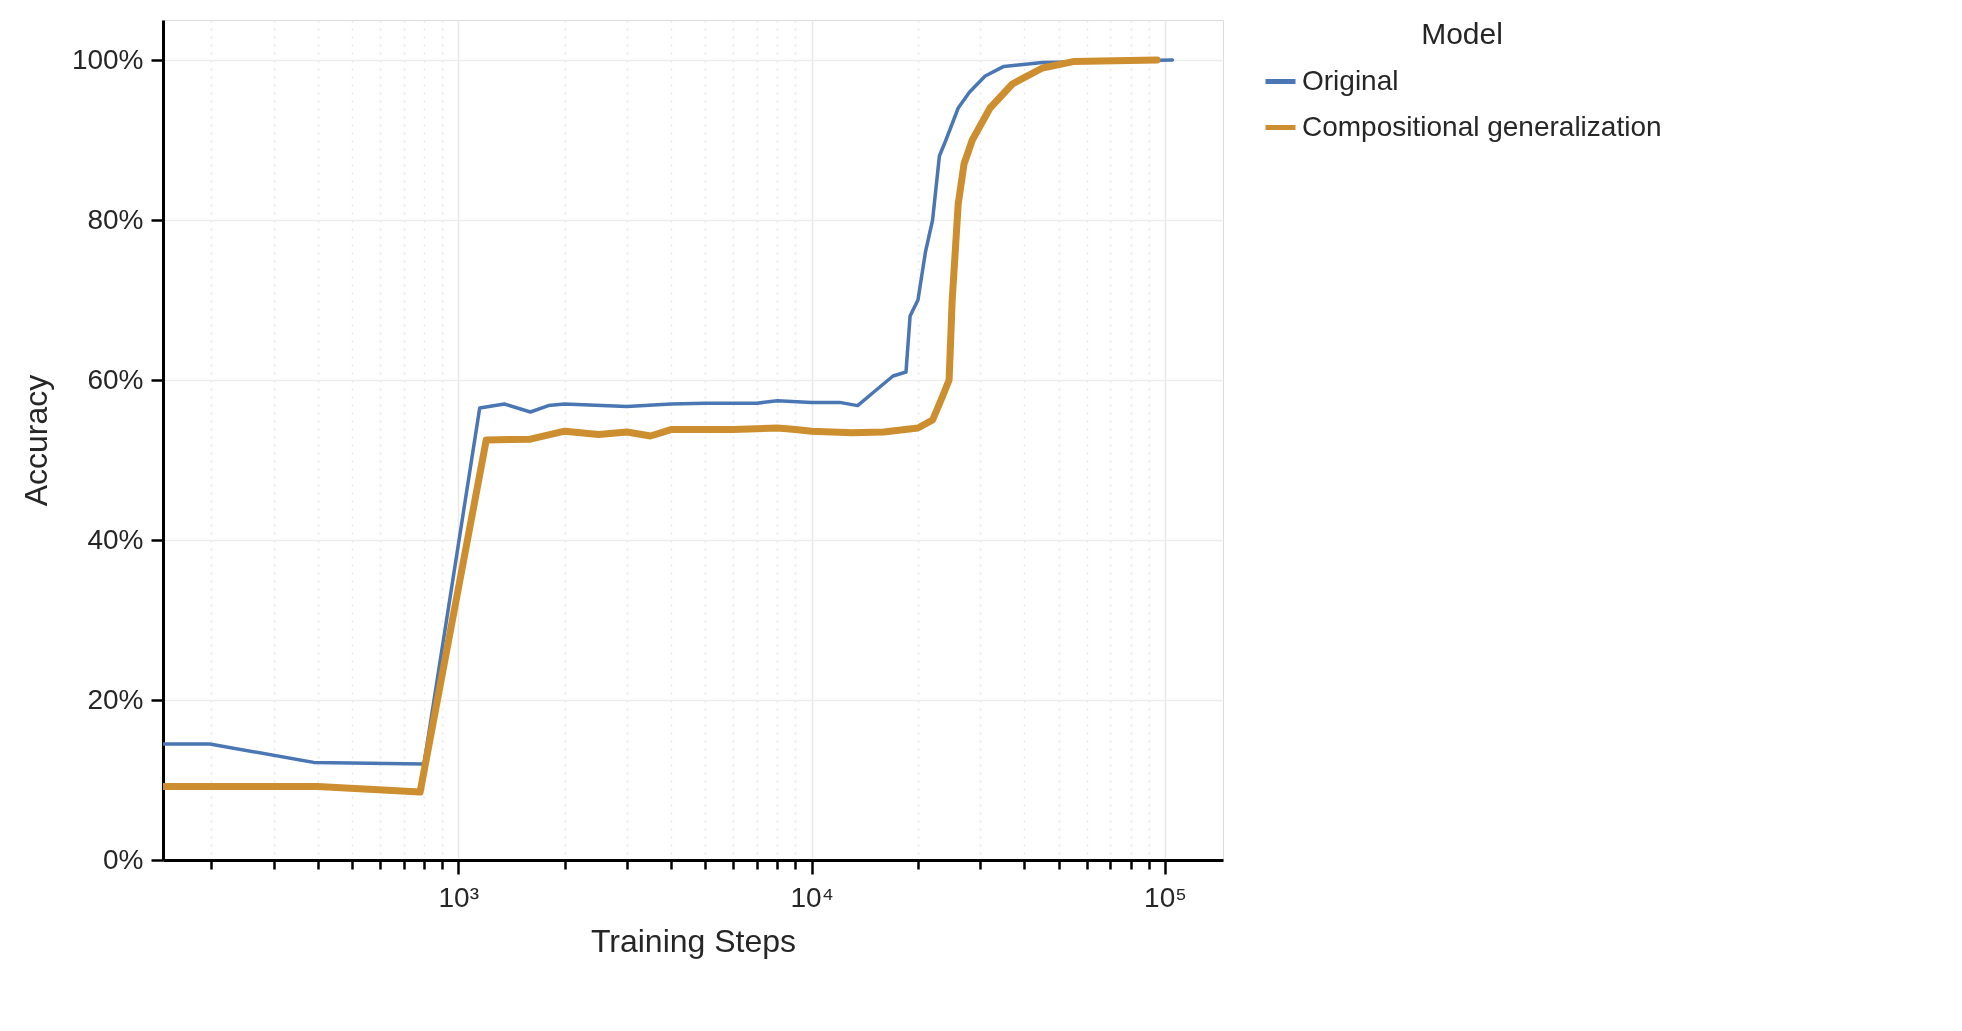  What do you see at coordinates (107, 59) in the screenshot?
I see `y-tick-label: 100%` at bounding box center [107, 59].